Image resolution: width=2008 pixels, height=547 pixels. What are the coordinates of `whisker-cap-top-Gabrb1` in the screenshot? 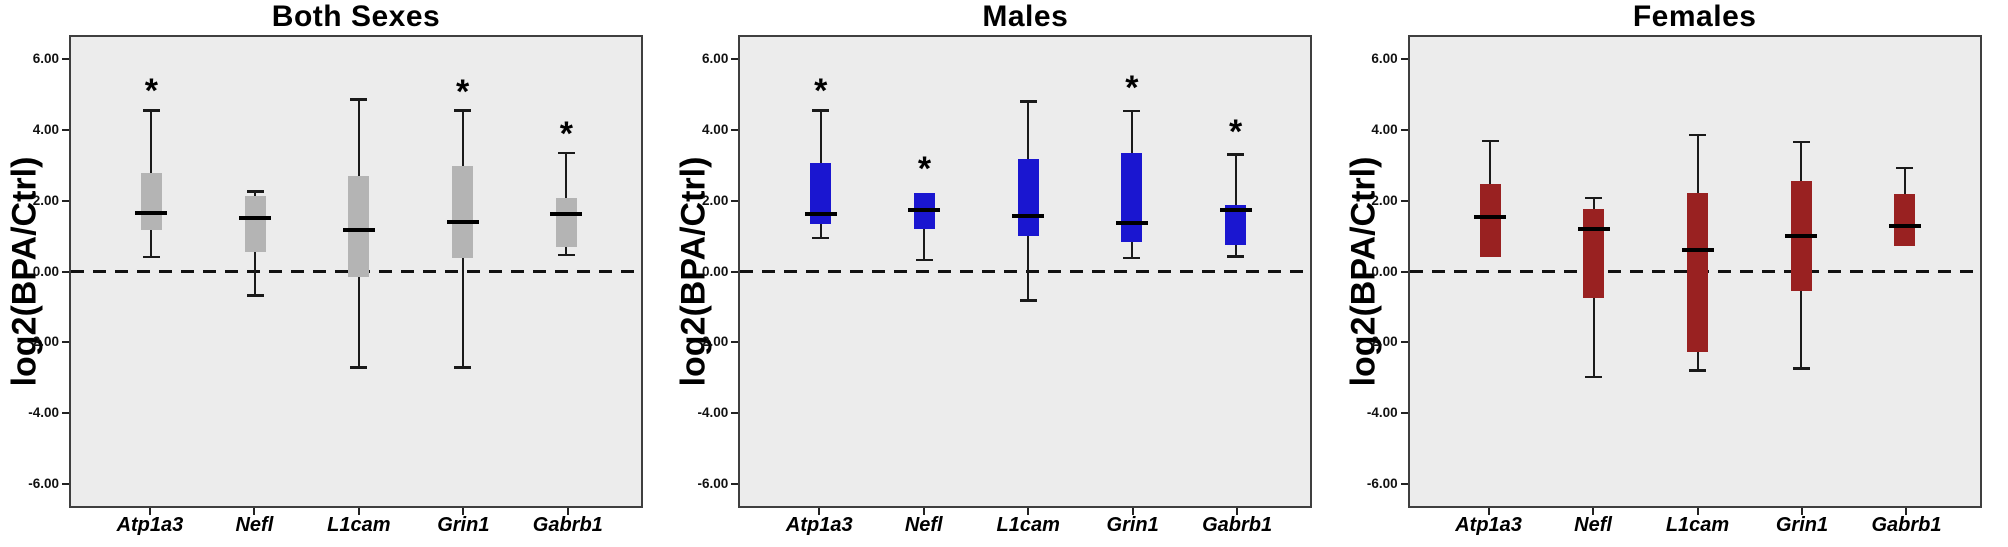 It's located at (1236, 154).